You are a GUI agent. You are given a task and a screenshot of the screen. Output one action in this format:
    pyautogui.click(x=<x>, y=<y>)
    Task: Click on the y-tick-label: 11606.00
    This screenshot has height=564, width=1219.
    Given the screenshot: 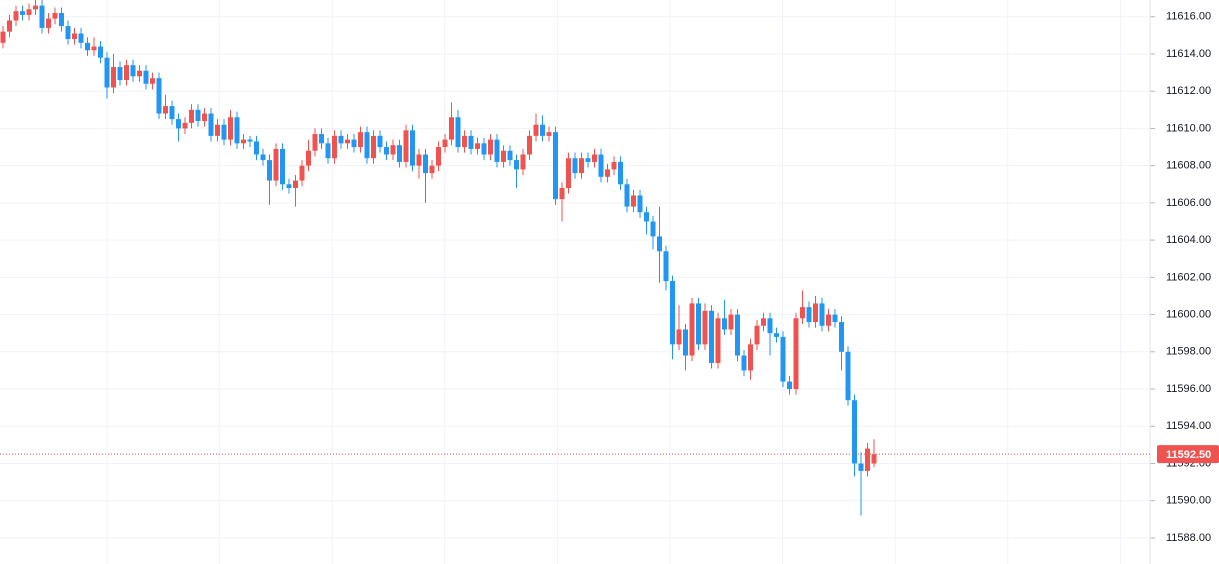 What is the action you would take?
    pyautogui.click(x=1188, y=203)
    